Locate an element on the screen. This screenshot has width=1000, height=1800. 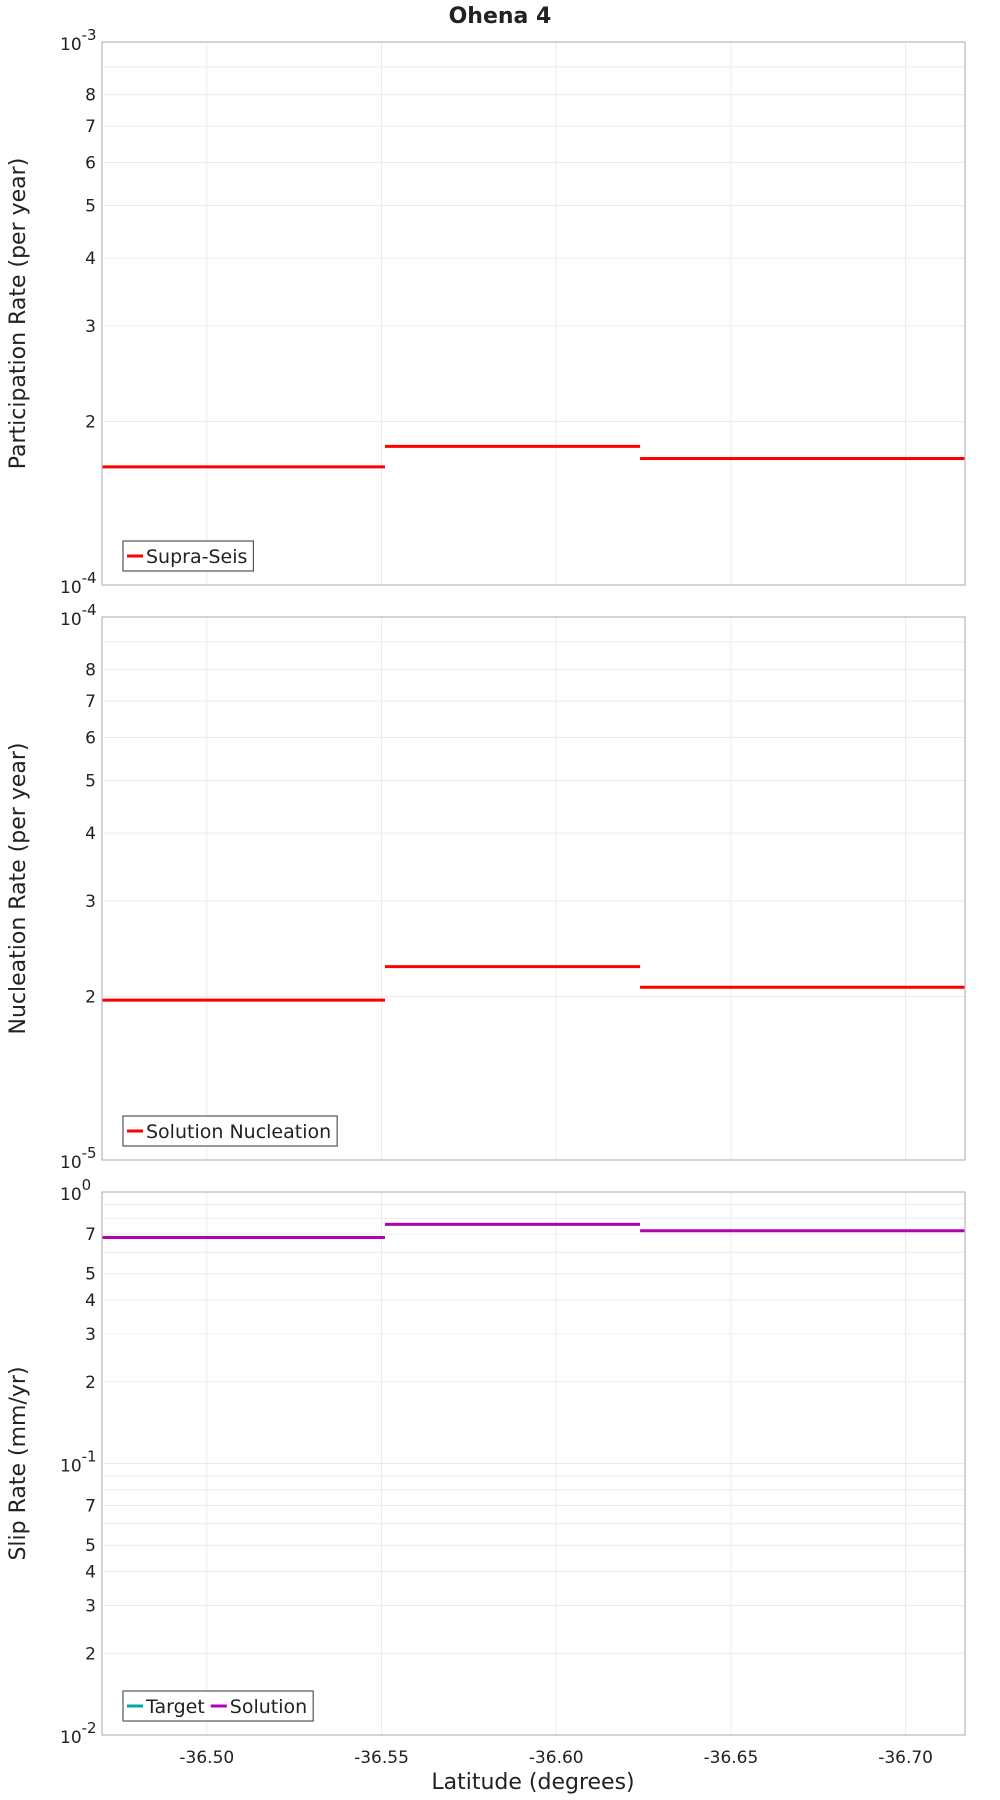
chart-title: Ohena 4 is located at coordinates (500, 16).